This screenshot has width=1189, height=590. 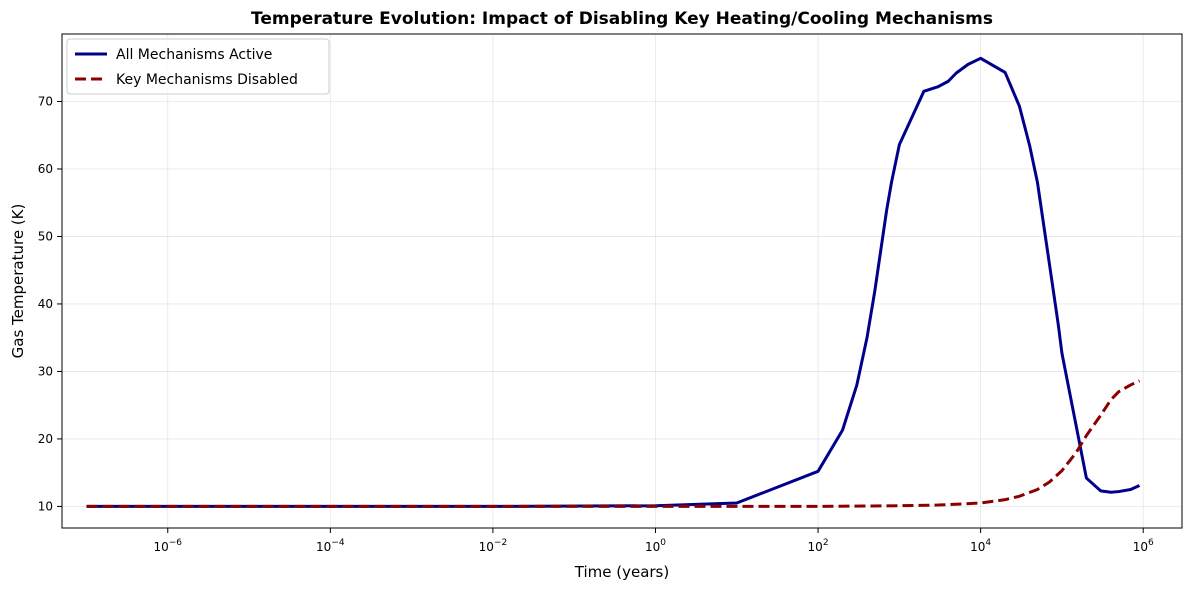 I want to click on x-tick-label: 10⁶, so click(x=1143, y=546).